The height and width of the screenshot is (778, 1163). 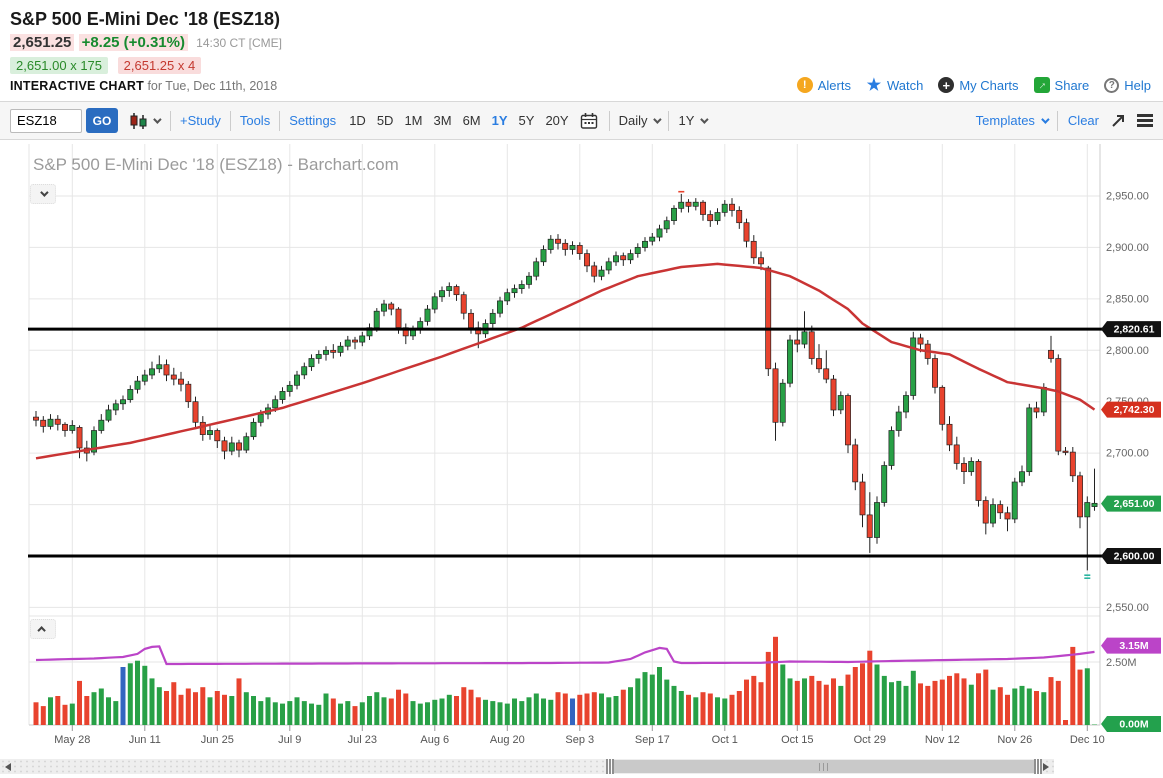 What do you see at coordinates (978, 85) in the screenshot?
I see `my-charts-link: + My Charts` at bounding box center [978, 85].